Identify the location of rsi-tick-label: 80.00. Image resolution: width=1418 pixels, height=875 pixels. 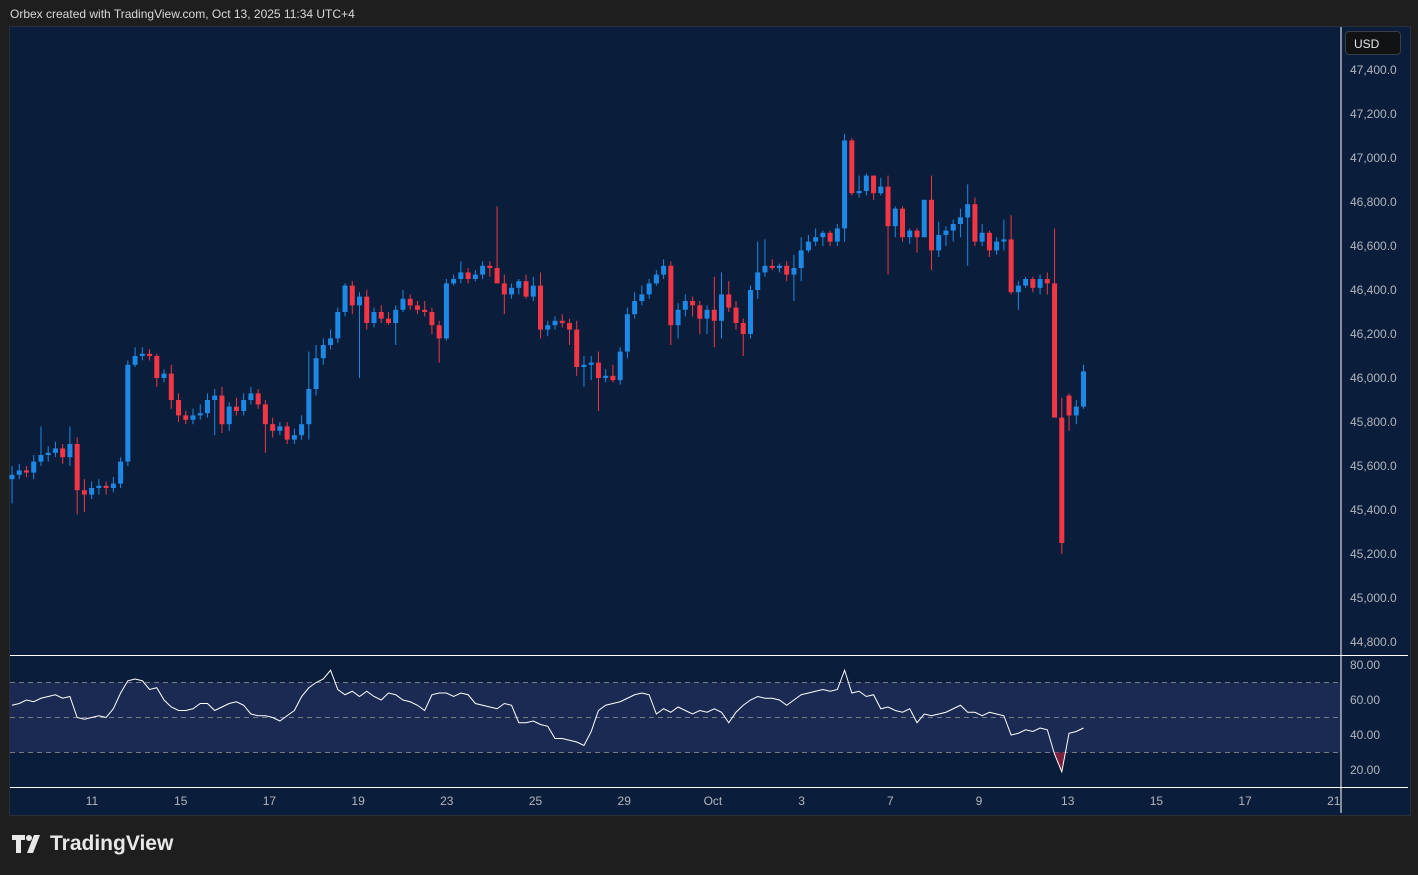
(1365, 665).